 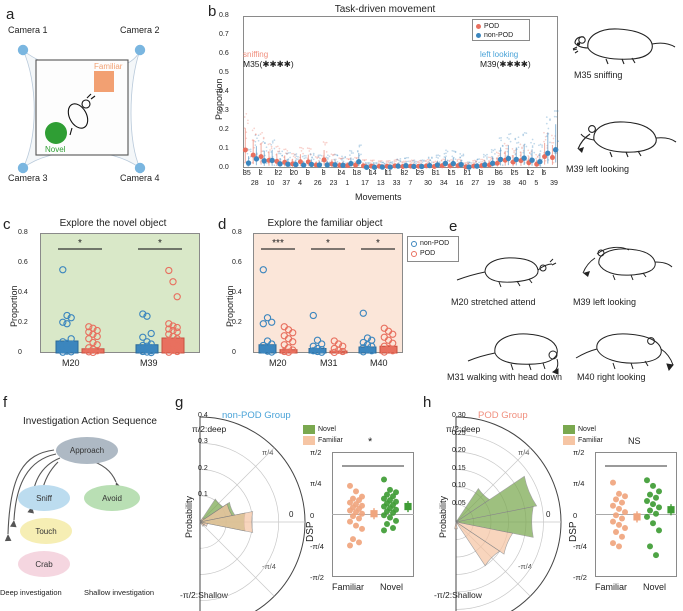 I want to click on panel-b-xtick-bottom: 17, so click(x=365, y=183).